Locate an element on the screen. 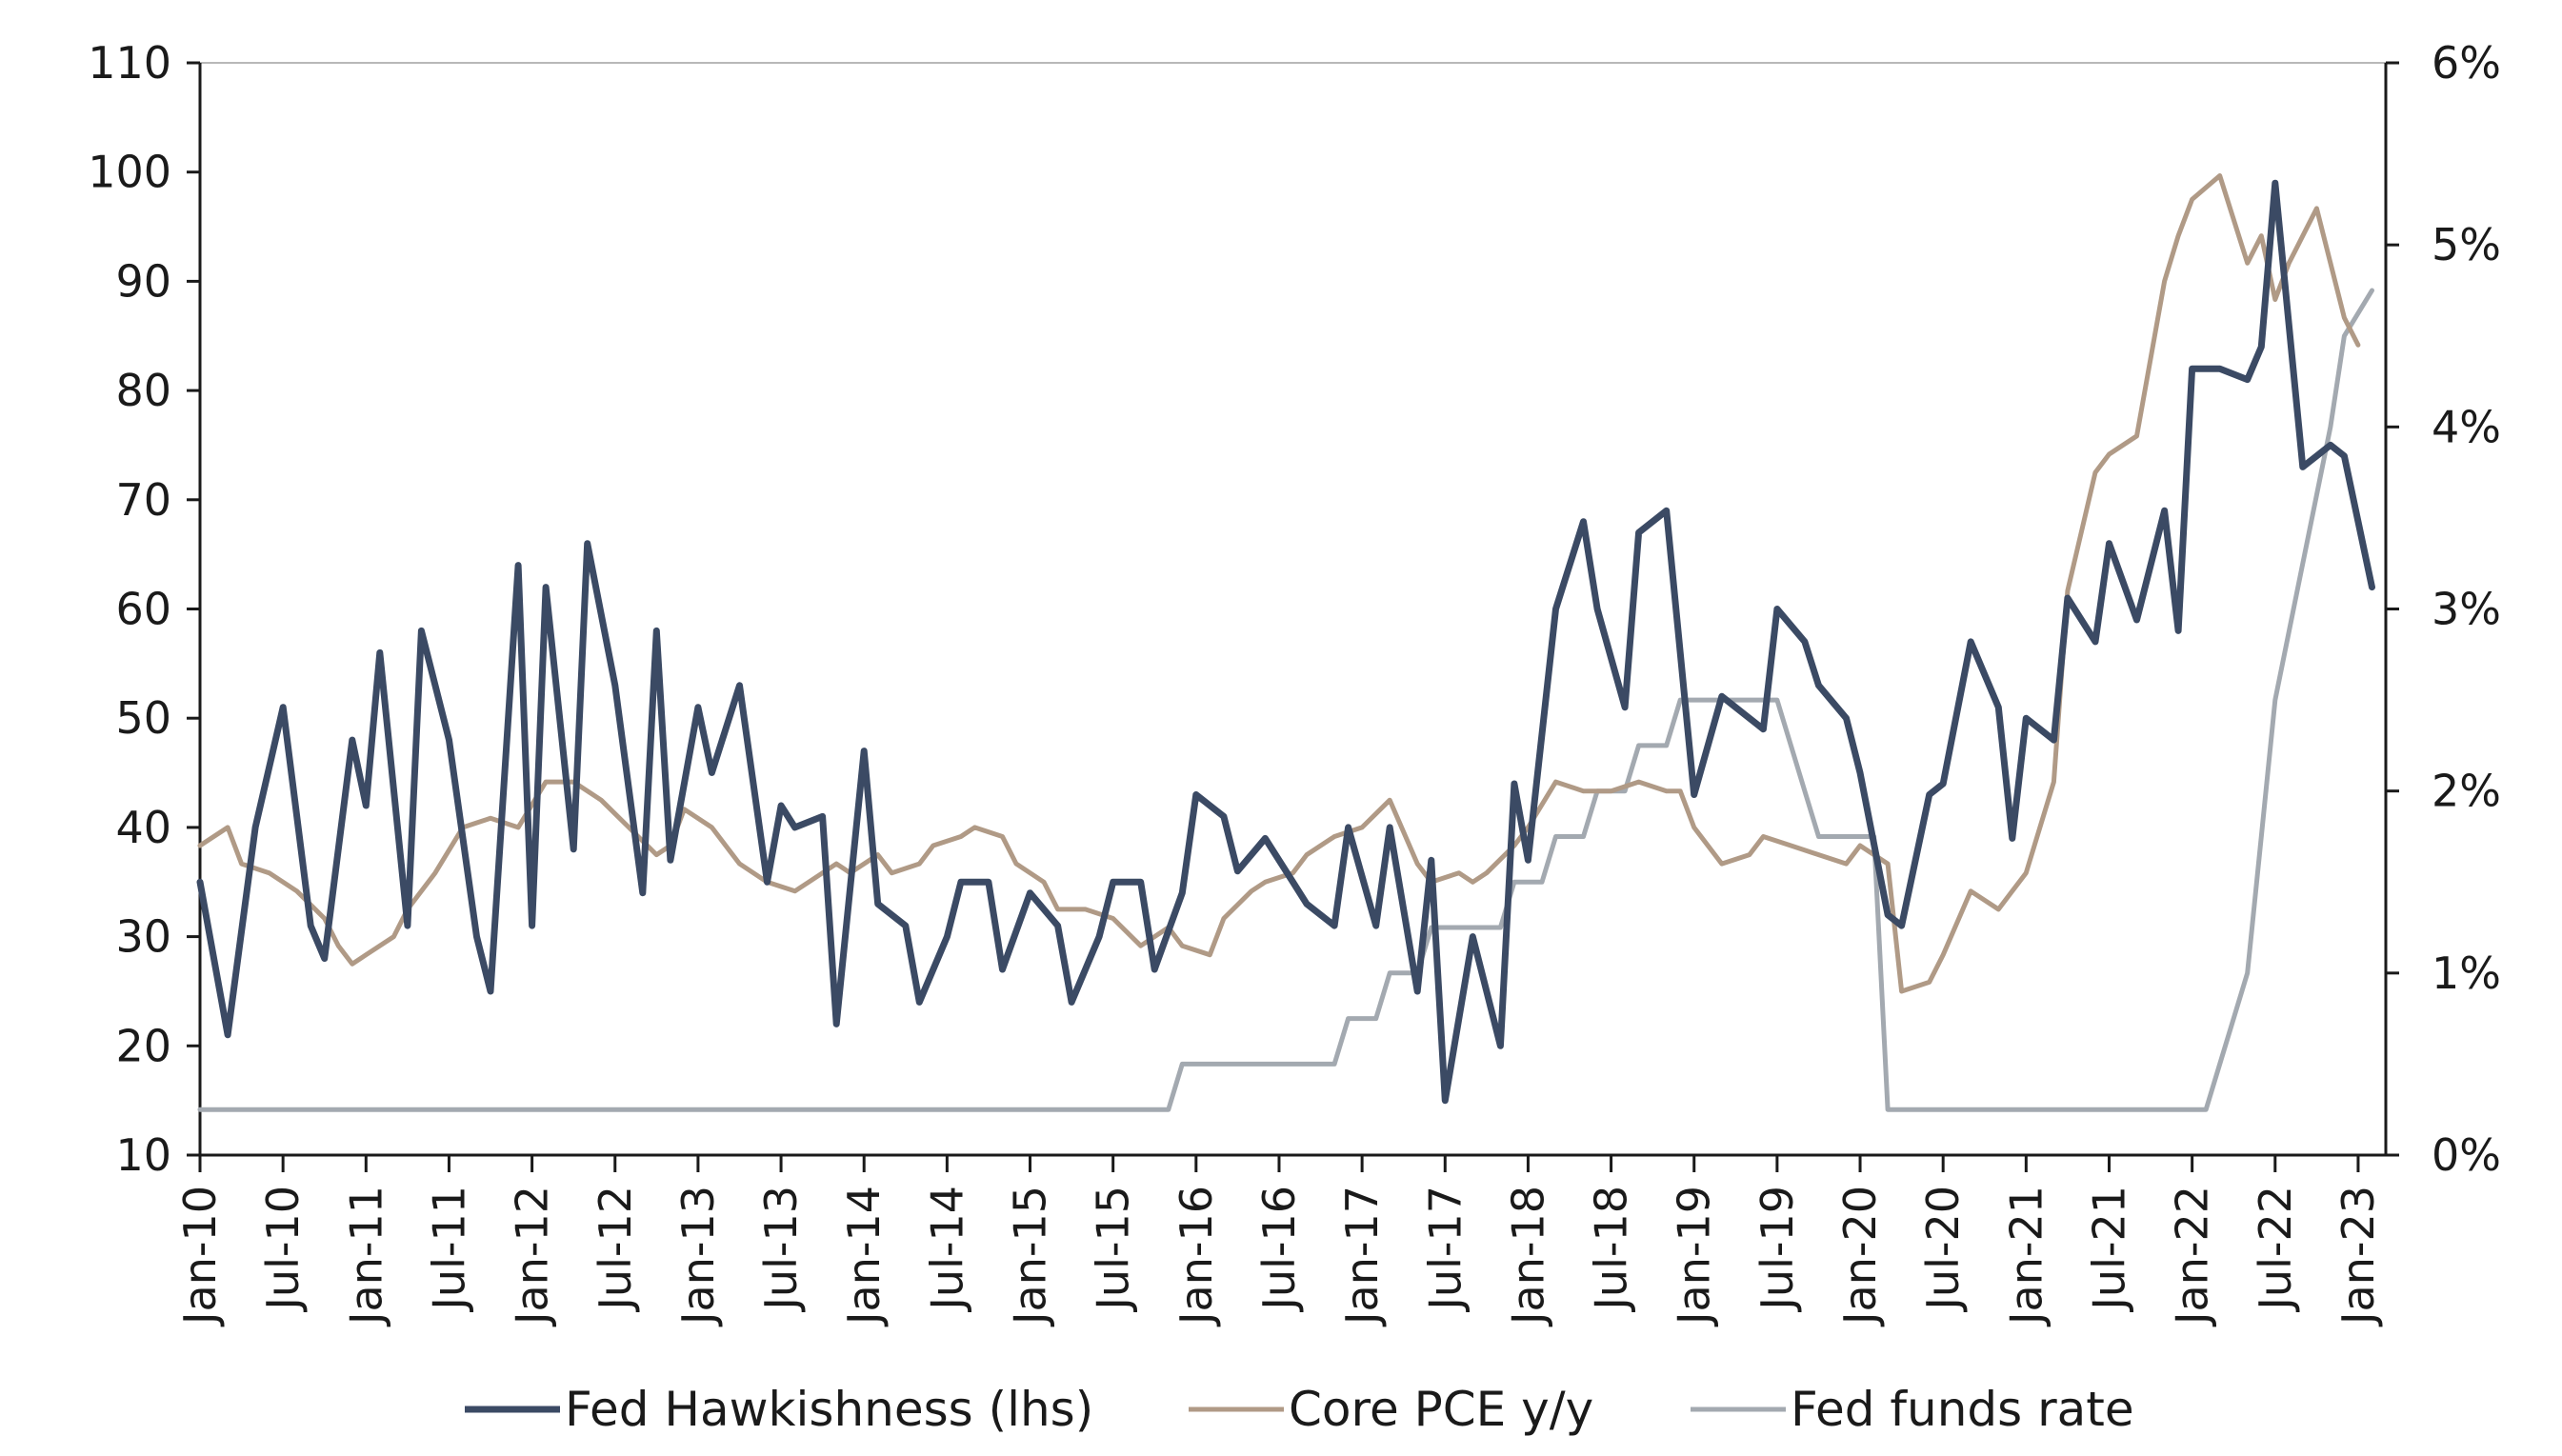 The width and height of the screenshot is (2562, 1456). x-tick-label: Jan-16 is located at coordinates (1196, 1256).